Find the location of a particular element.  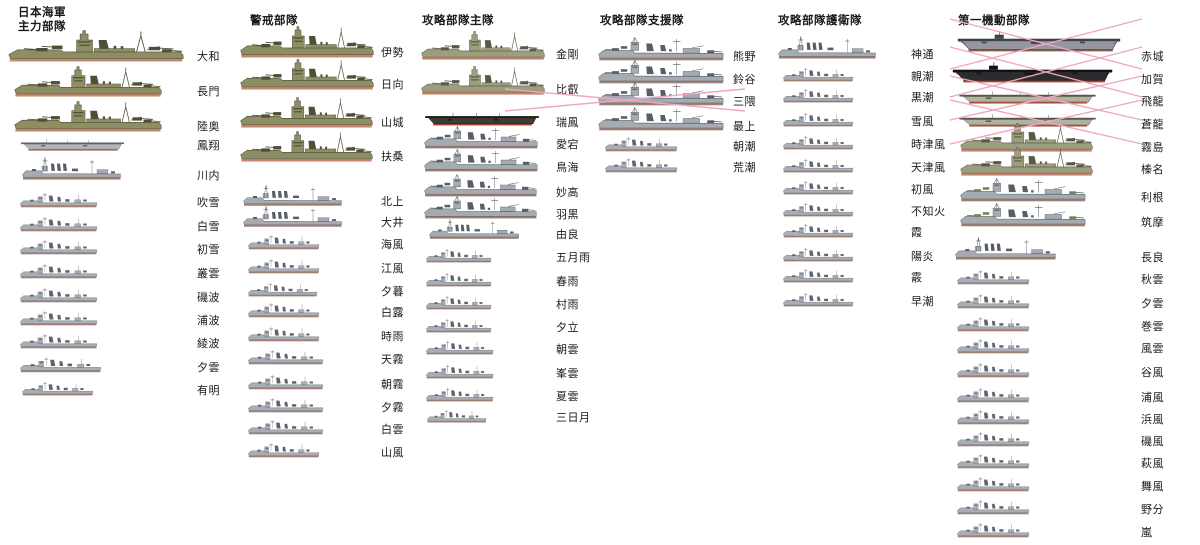

ship-name-label: 夏雲 is located at coordinates (567, 396).